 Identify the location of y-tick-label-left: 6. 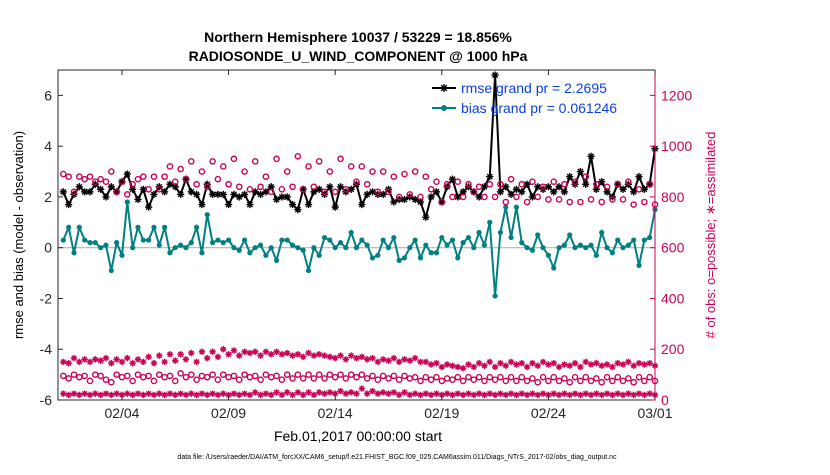
(48, 95).